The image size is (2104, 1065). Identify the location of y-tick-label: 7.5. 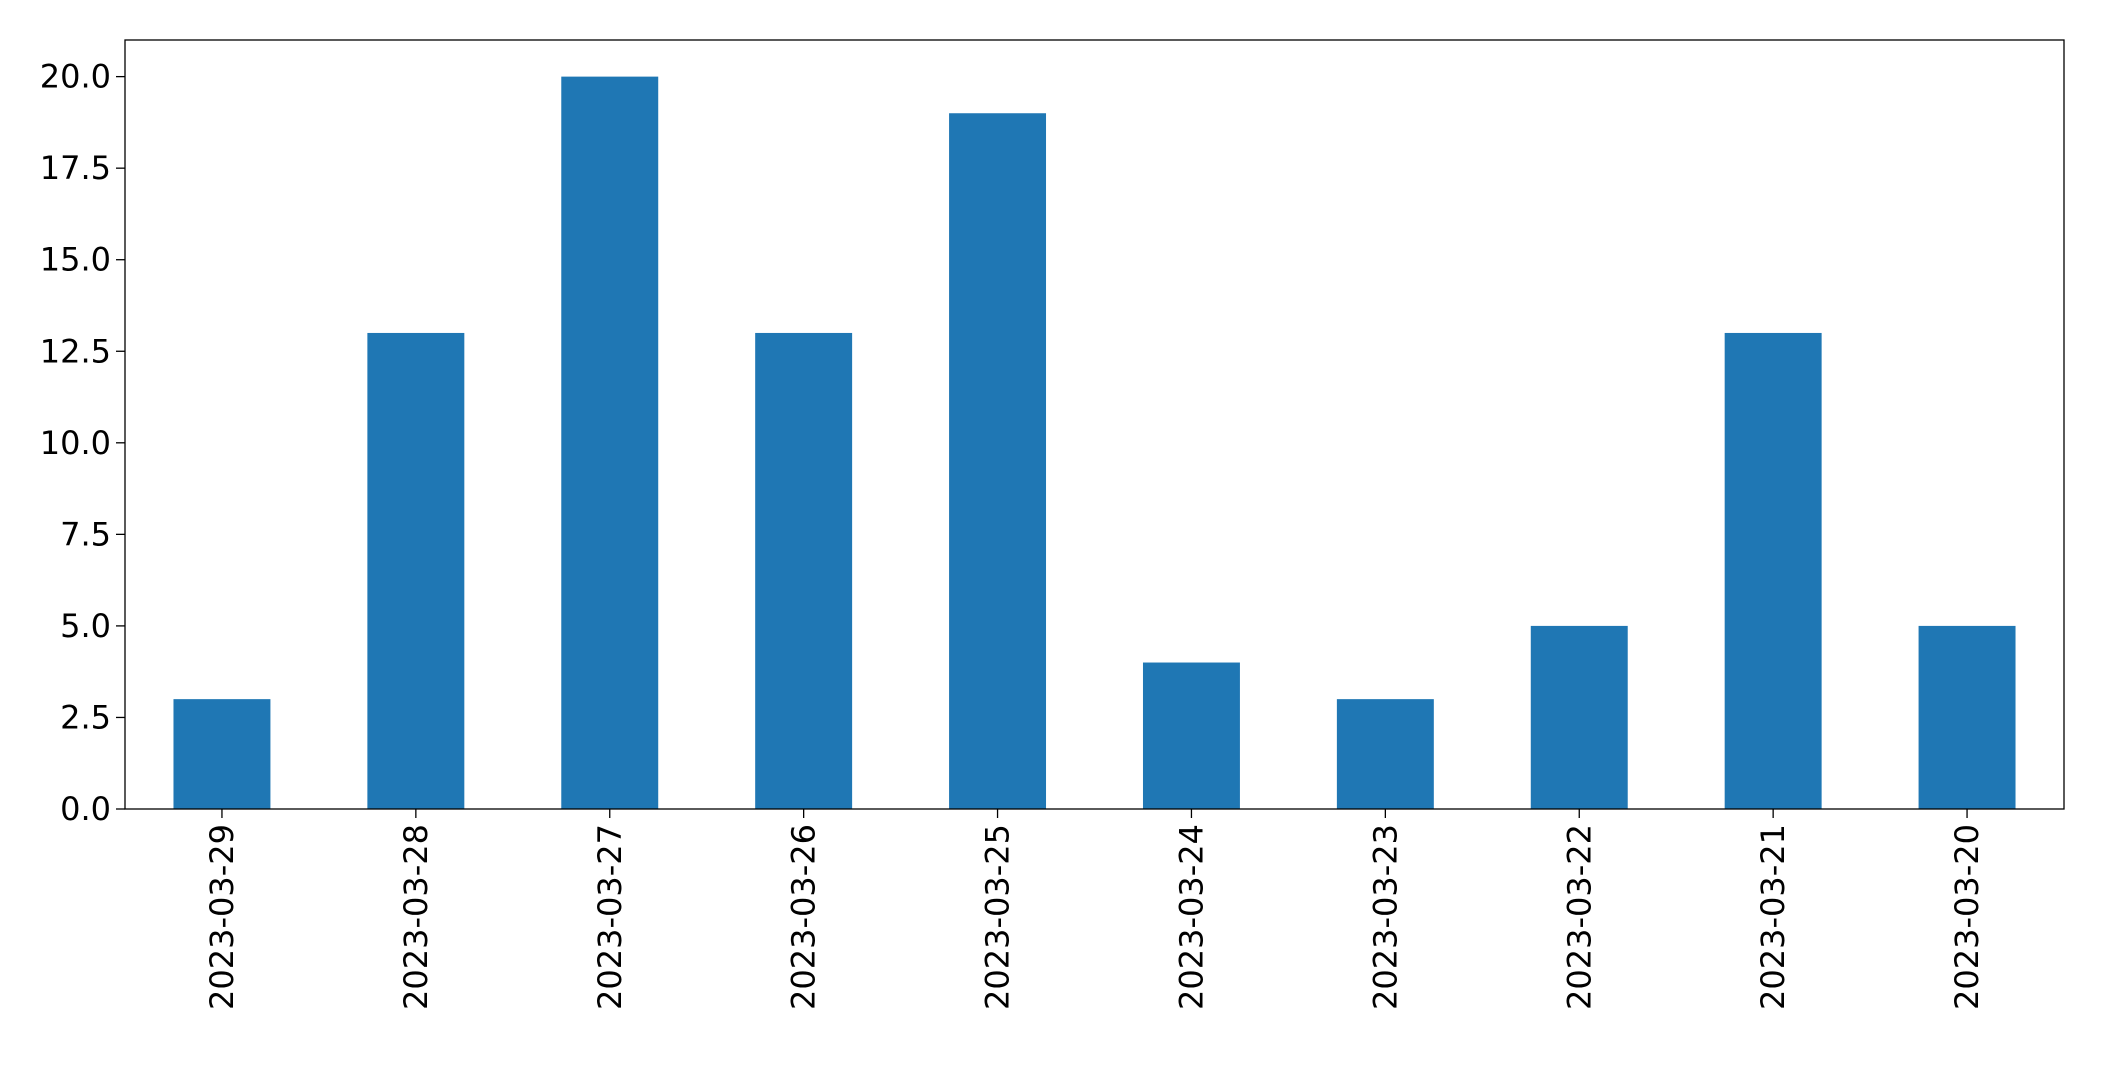
(85, 534).